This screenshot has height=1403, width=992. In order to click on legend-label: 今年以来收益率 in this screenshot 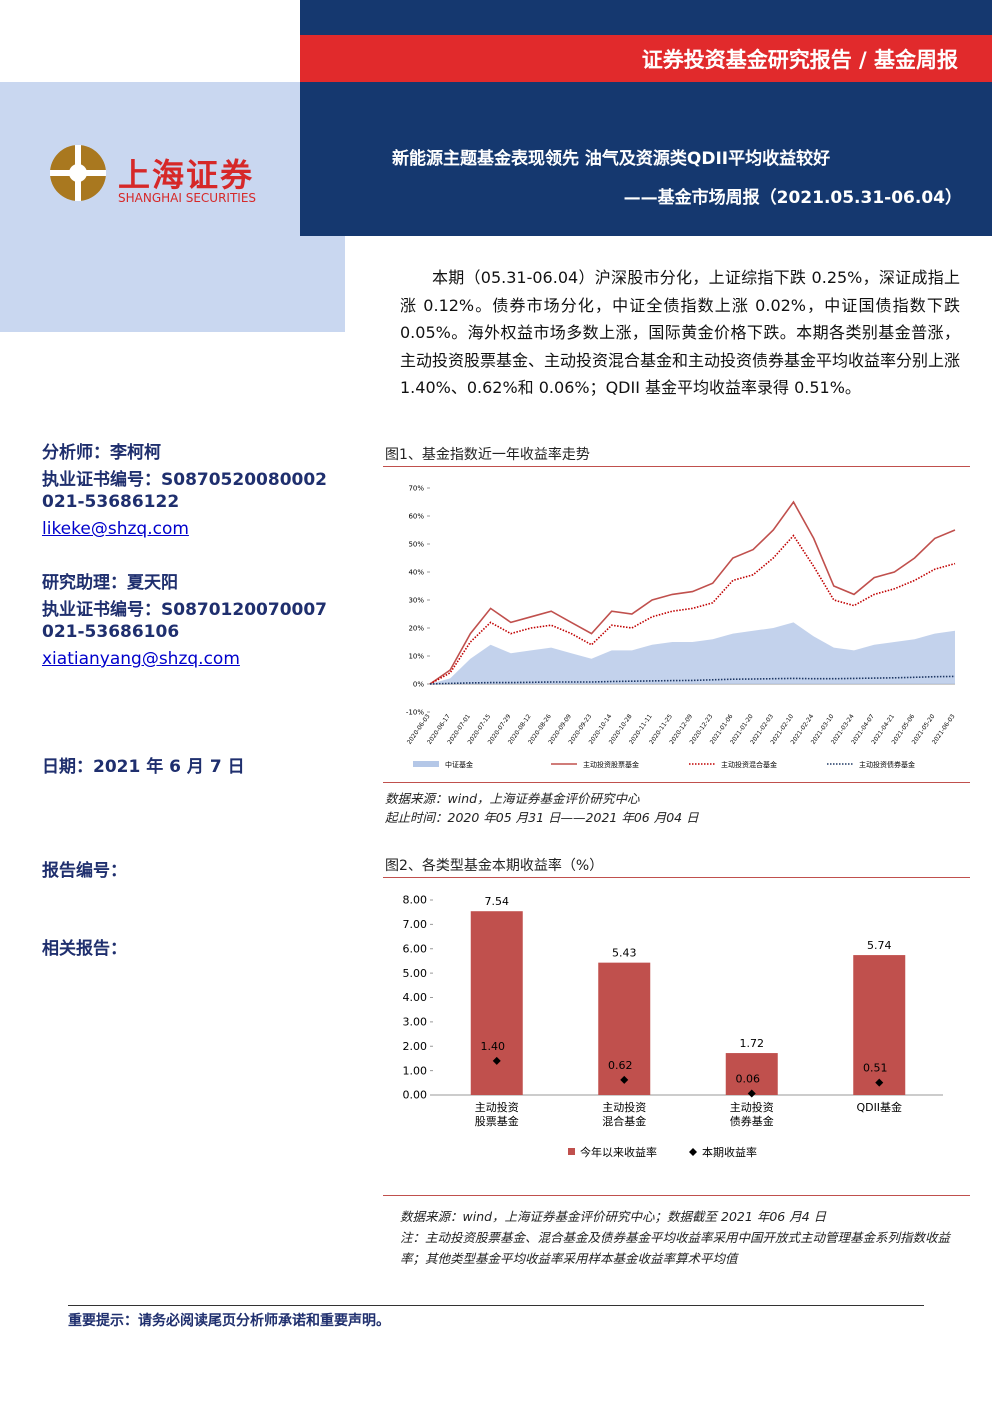, I will do `click(618, 1152)`.